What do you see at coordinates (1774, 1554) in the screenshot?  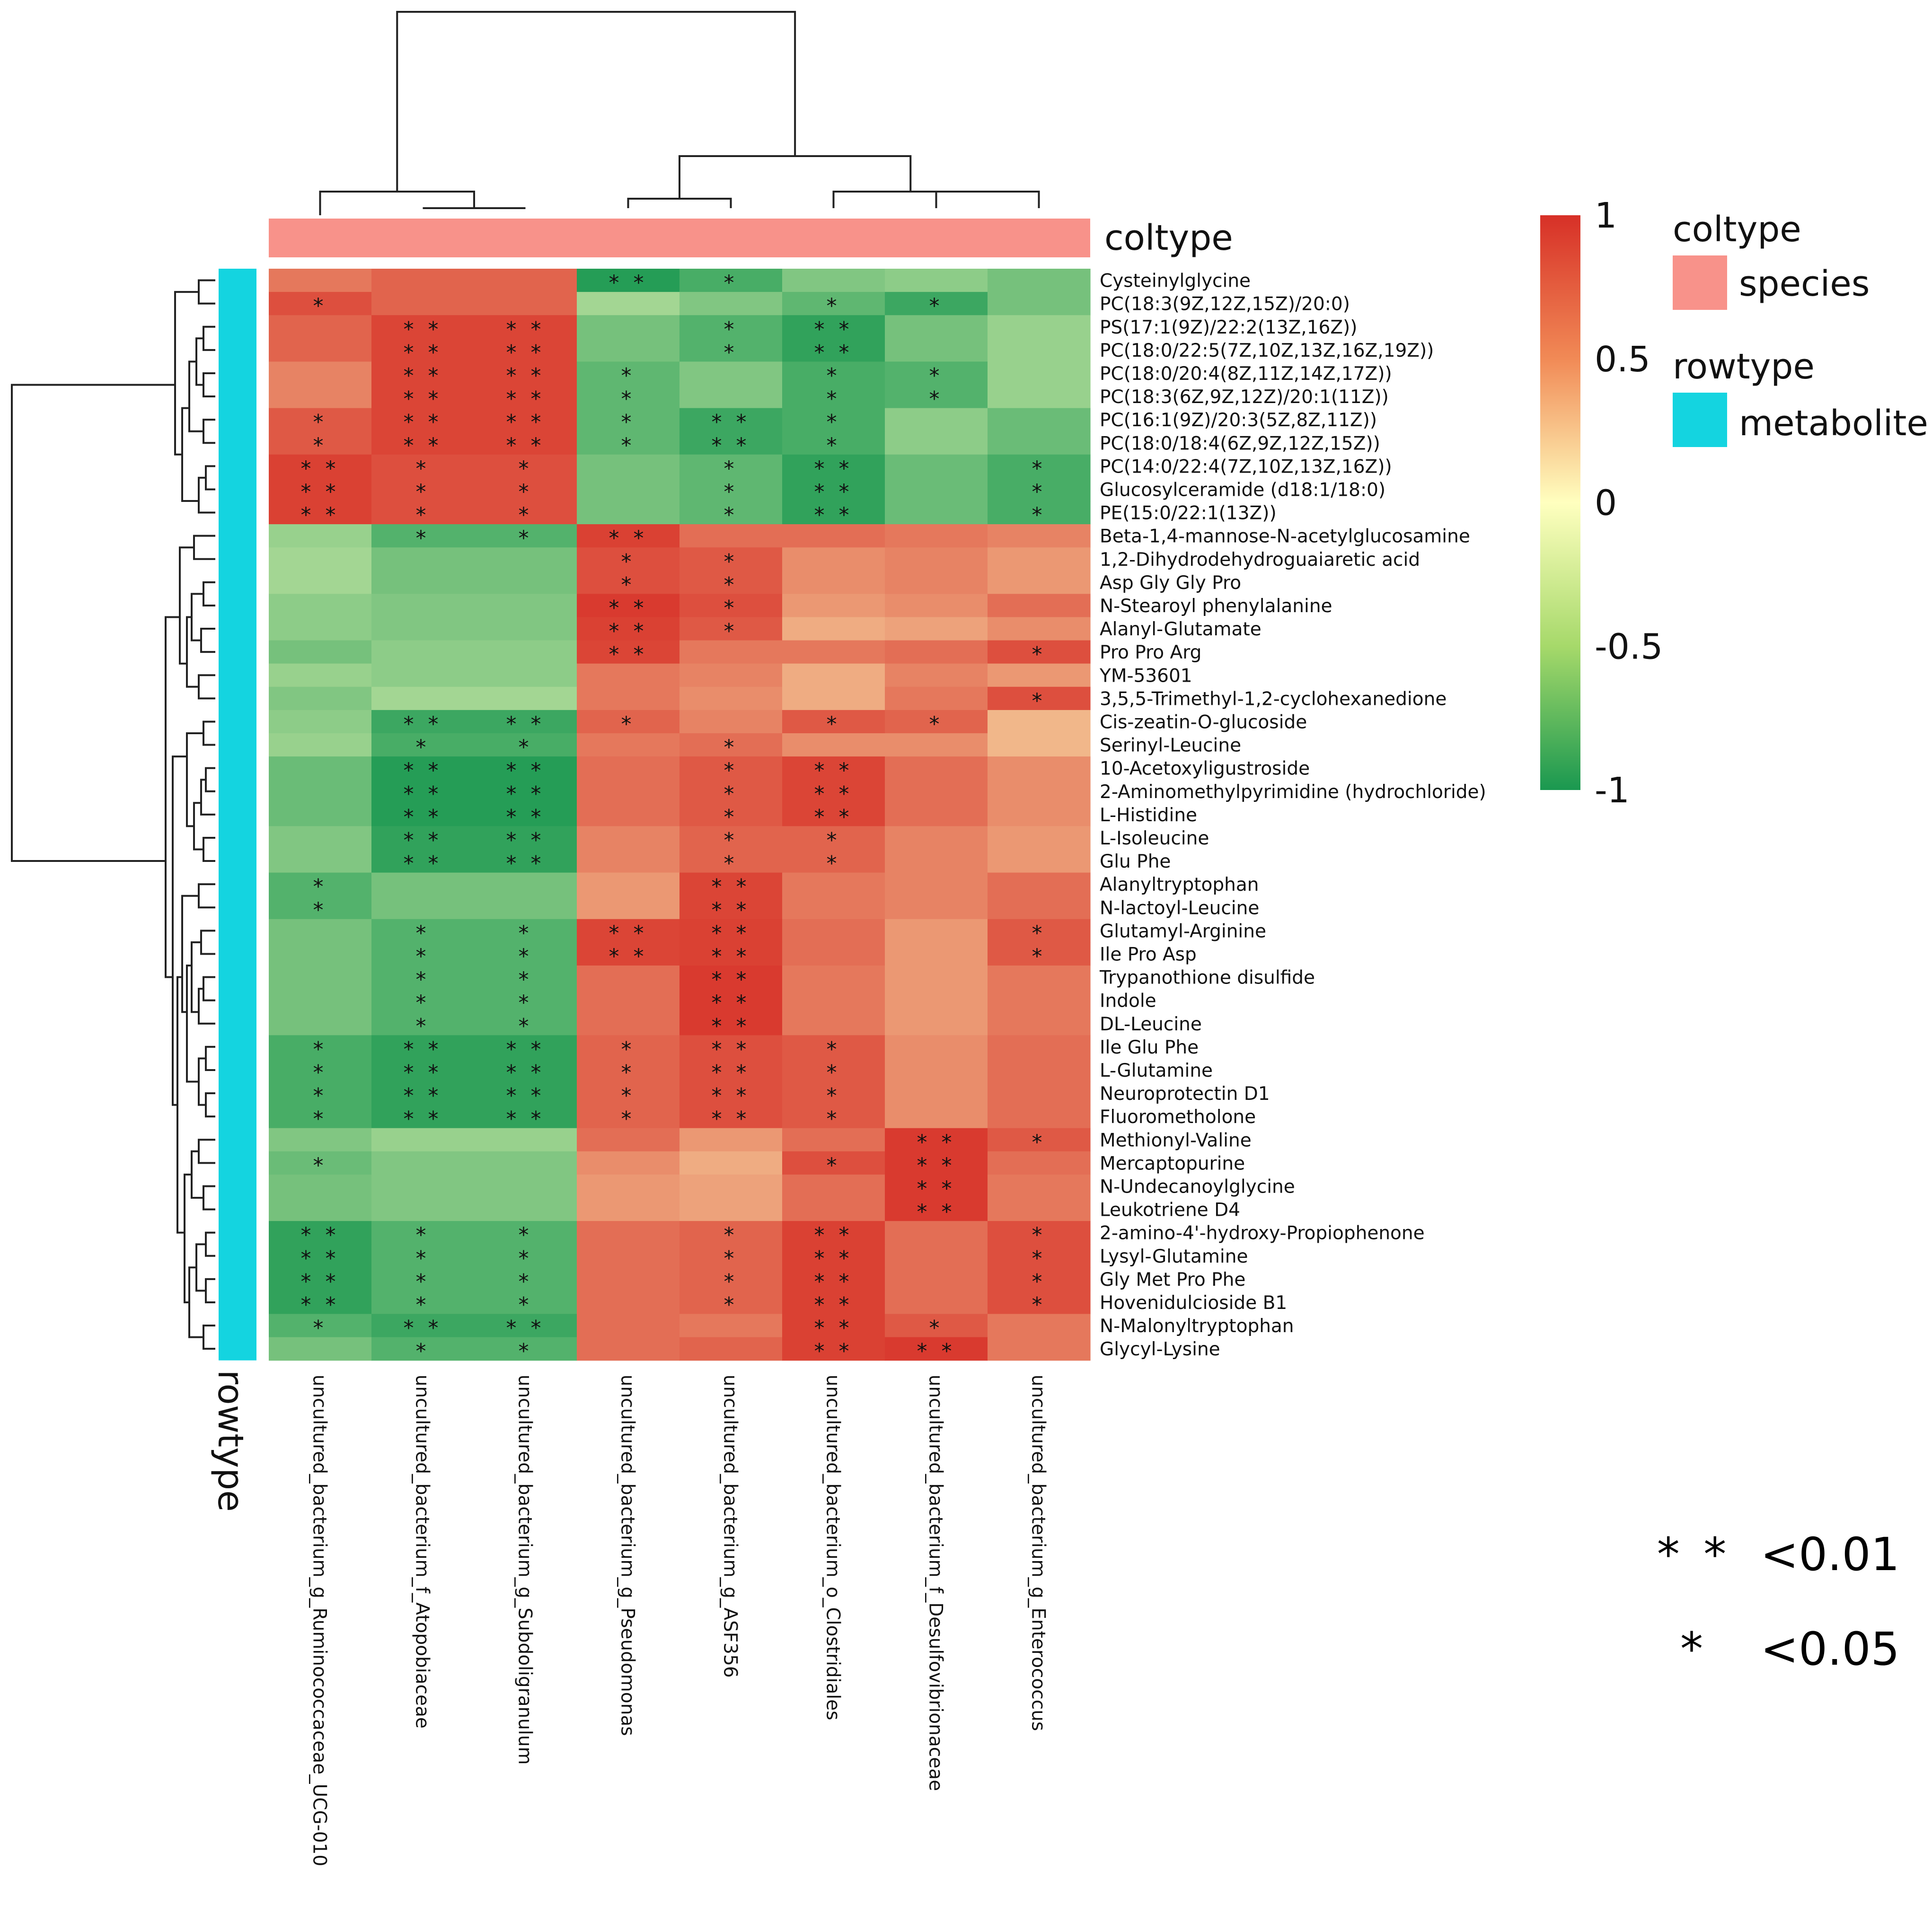 I see `significance-legend-001: * * <0.01` at bounding box center [1774, 1554].